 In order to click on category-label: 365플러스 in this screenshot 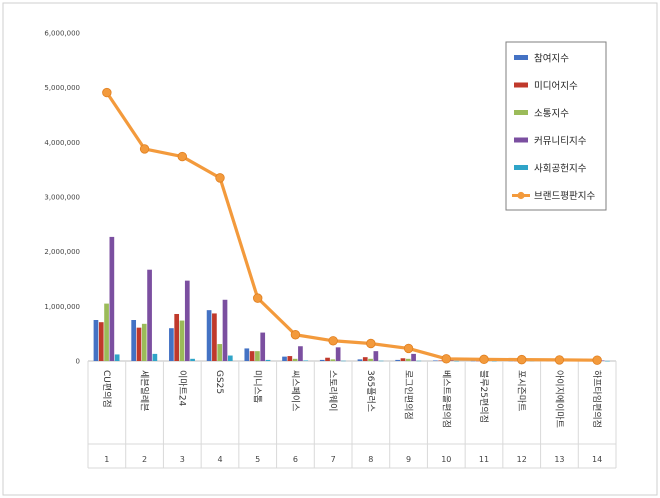, I will do `click(370, 391)`.